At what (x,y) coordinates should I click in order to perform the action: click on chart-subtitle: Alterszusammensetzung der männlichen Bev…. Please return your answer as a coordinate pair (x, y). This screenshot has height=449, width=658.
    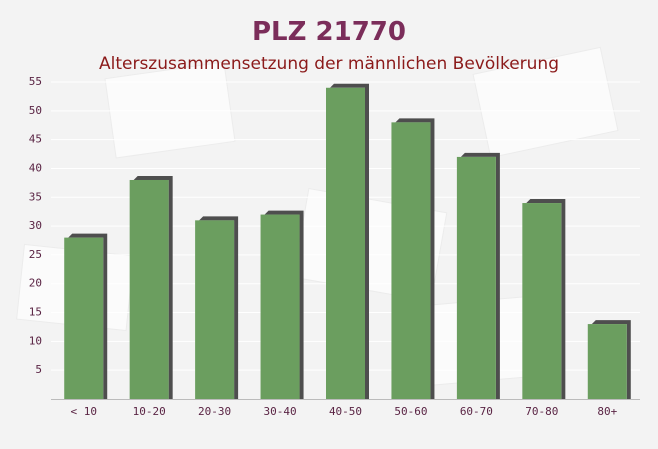
    Looking at the image, I should click on (329, 64).